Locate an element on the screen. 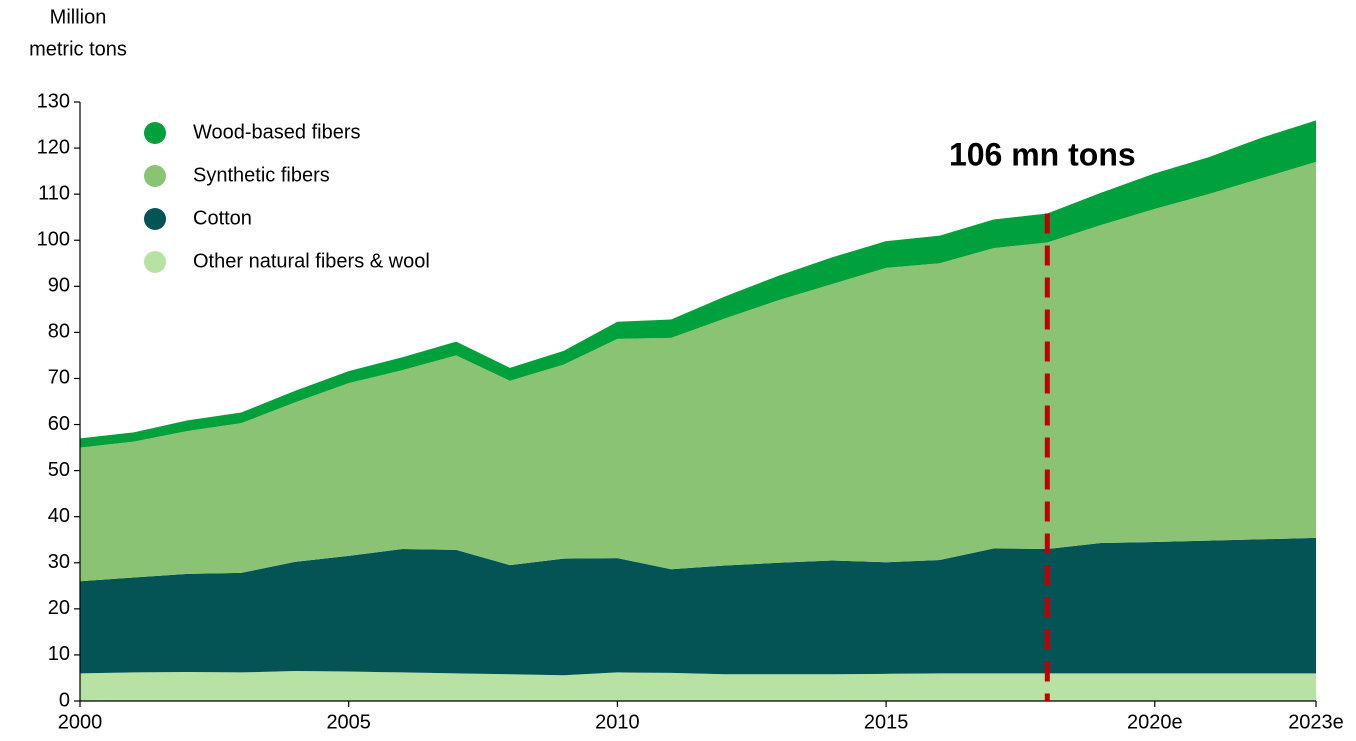 The width and height of the screenshot is (1356, 741). legend-label: Synthetic fibers is located at coordinates (261, 175).